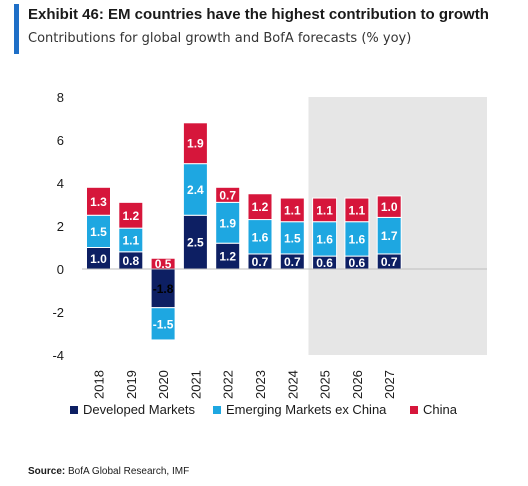  What do you see at coordinates (130, 261) in the screenshot?
I see `data-label: 0.8` at bounding box center [130, 261].